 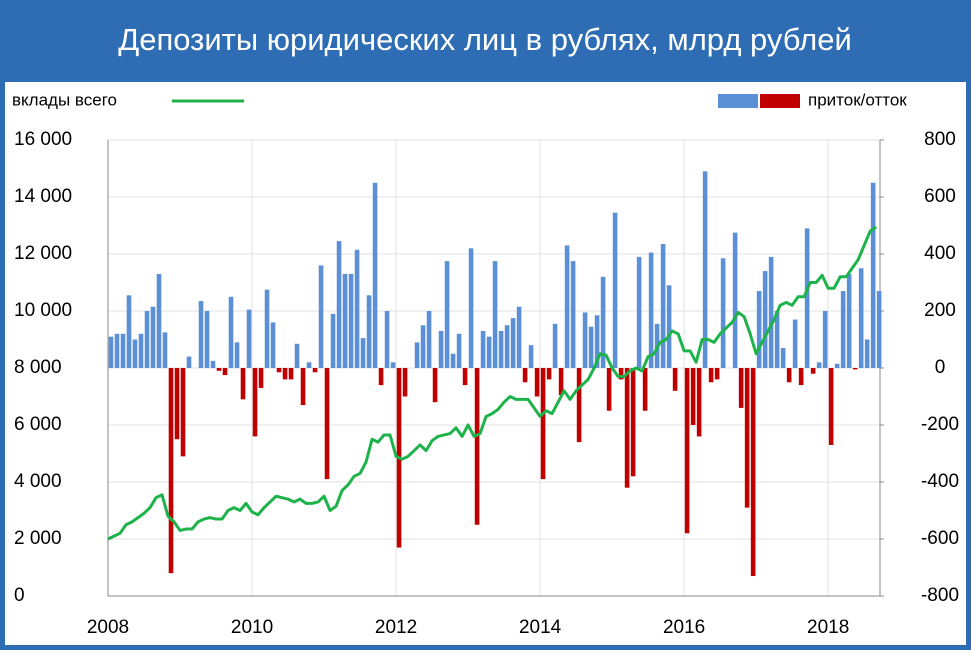 I want to click on x-tick-label: 2018, so click(x=828, y=627).